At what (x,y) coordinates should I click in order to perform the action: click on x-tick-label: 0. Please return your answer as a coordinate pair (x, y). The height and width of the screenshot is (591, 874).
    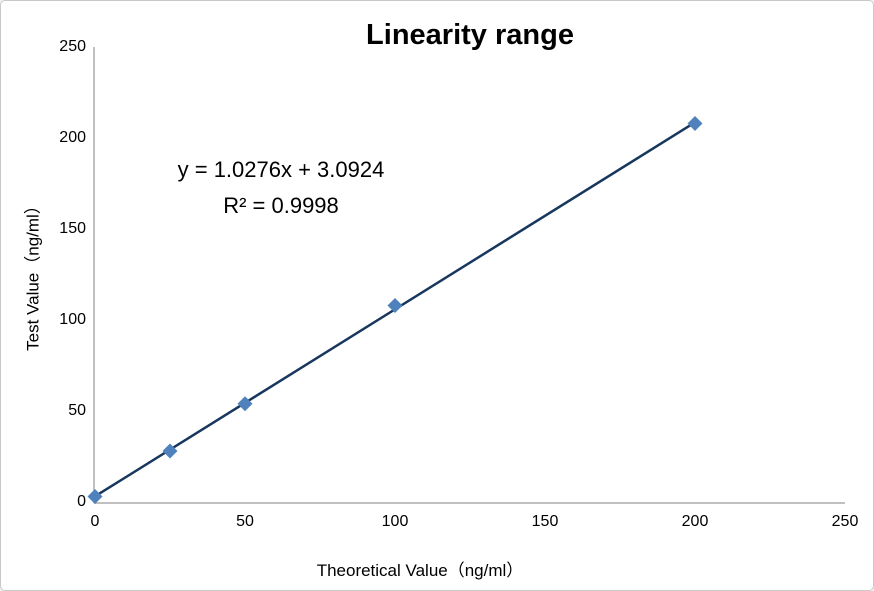
    Looking at the image, I should click on (95, 521).